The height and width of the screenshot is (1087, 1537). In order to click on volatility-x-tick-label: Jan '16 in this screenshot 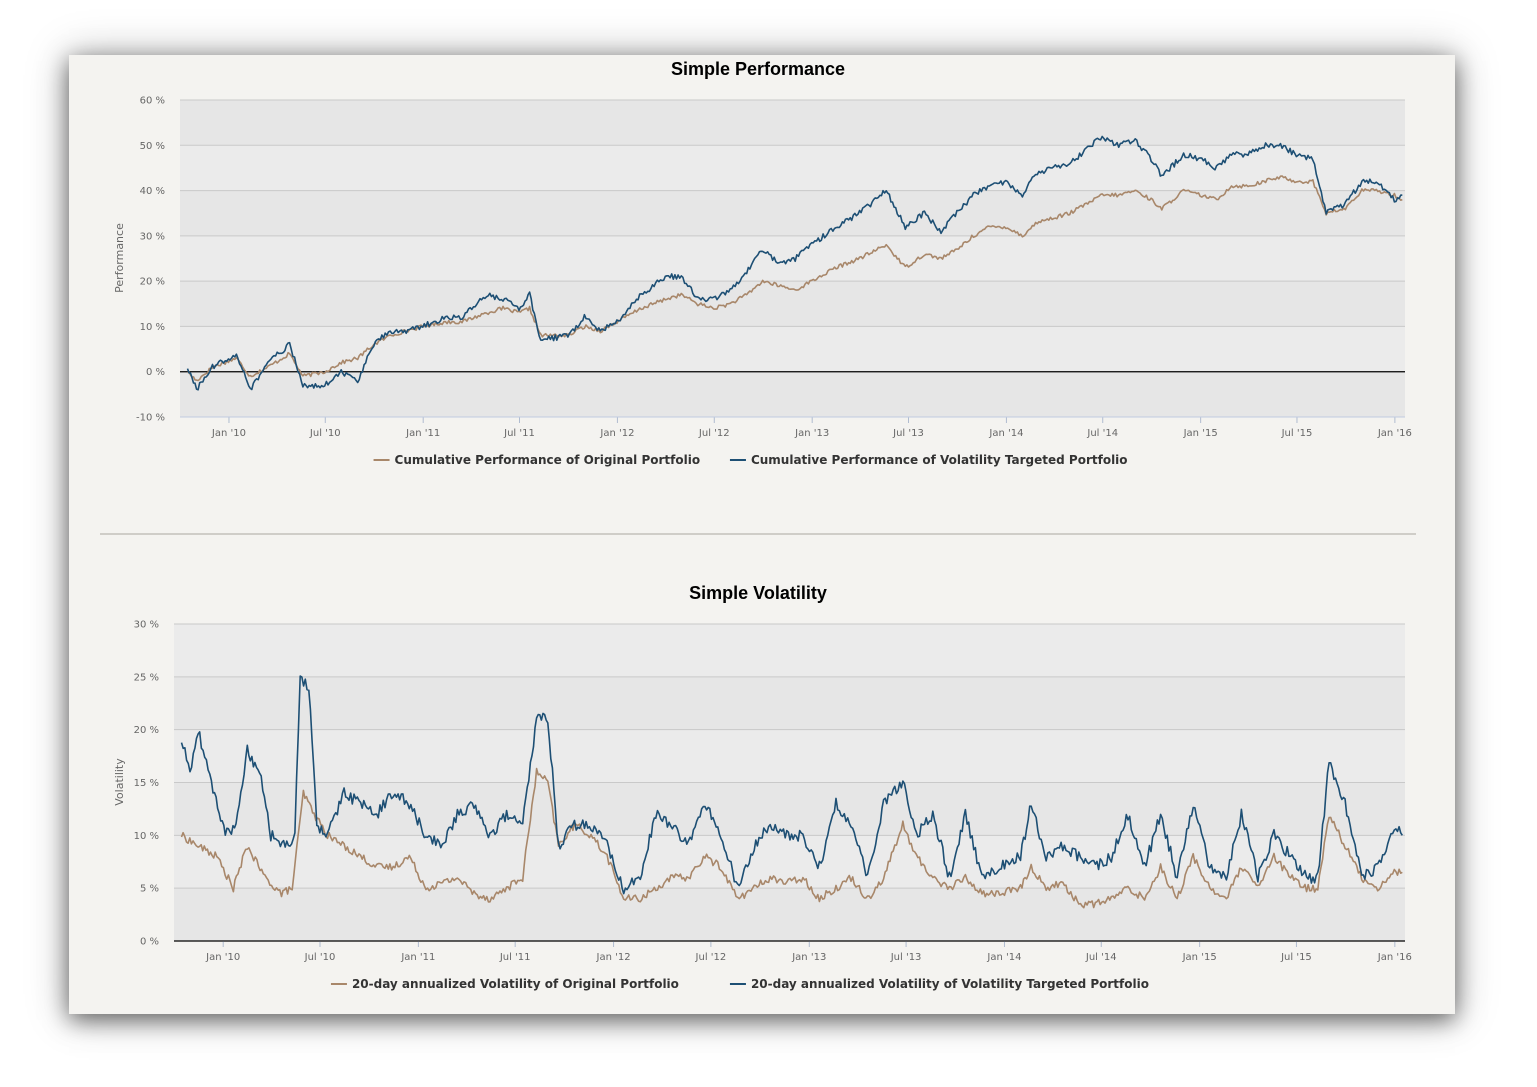, I will do `click(1394, 957)`.